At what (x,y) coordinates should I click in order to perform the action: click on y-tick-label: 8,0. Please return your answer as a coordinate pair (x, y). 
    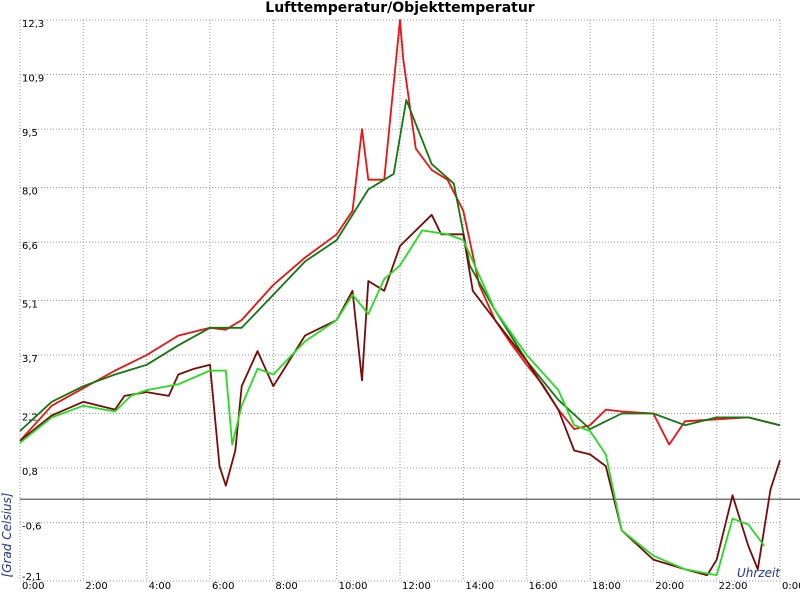
    Looking at the image, I should click on (30, 192).